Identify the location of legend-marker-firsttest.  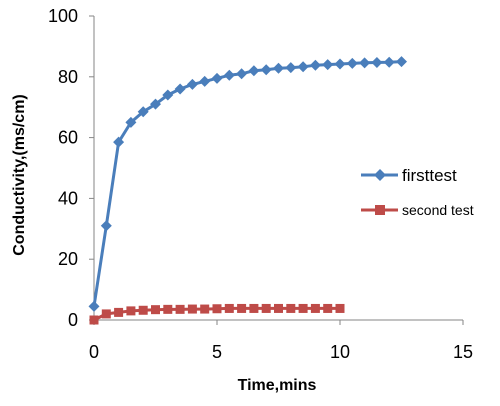
(380, 175).